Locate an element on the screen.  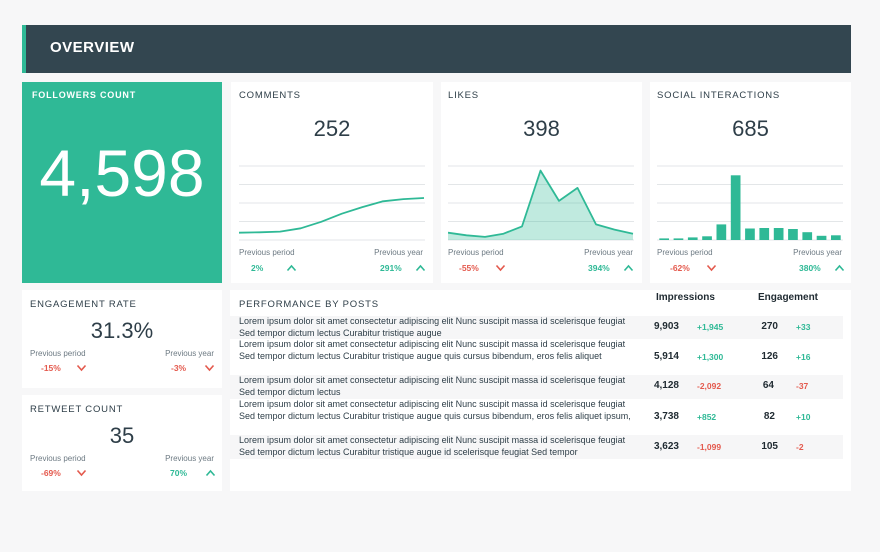
social-prev-year-up-icon is located at coordinates (839, 268).